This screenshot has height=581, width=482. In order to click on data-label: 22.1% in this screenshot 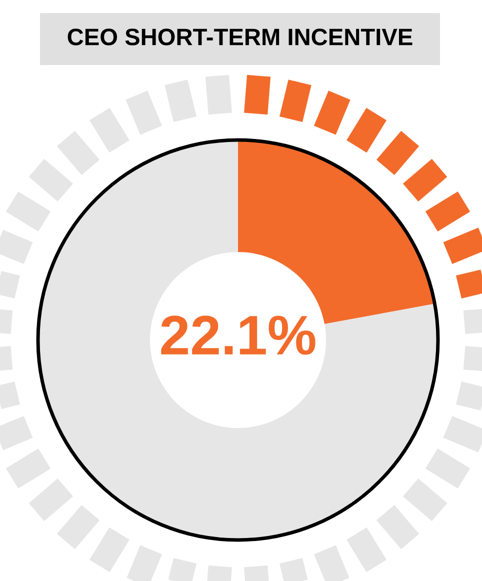, I will do `click(238, 335)`.